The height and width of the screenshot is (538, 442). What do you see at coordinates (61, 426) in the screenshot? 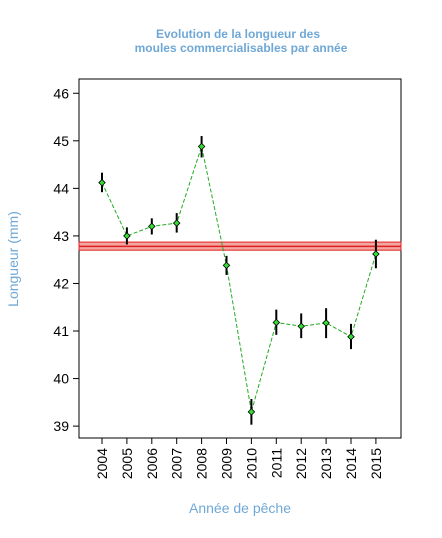
I see `y-tick-label: 39` at bounding box center [61, 426].